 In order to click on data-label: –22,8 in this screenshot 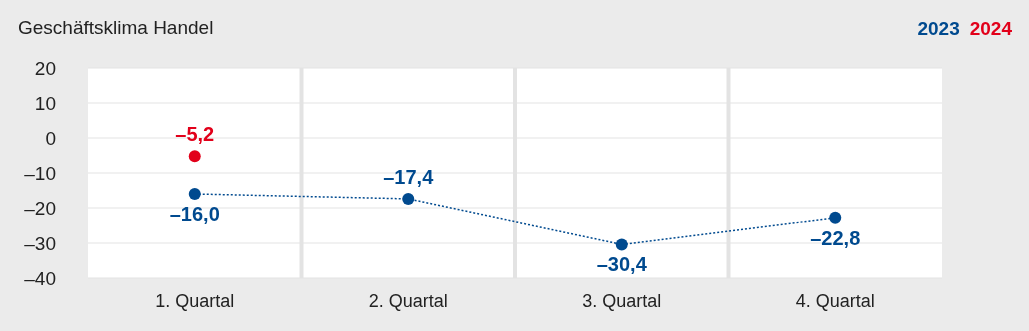, I will do `click(835, 237)`.